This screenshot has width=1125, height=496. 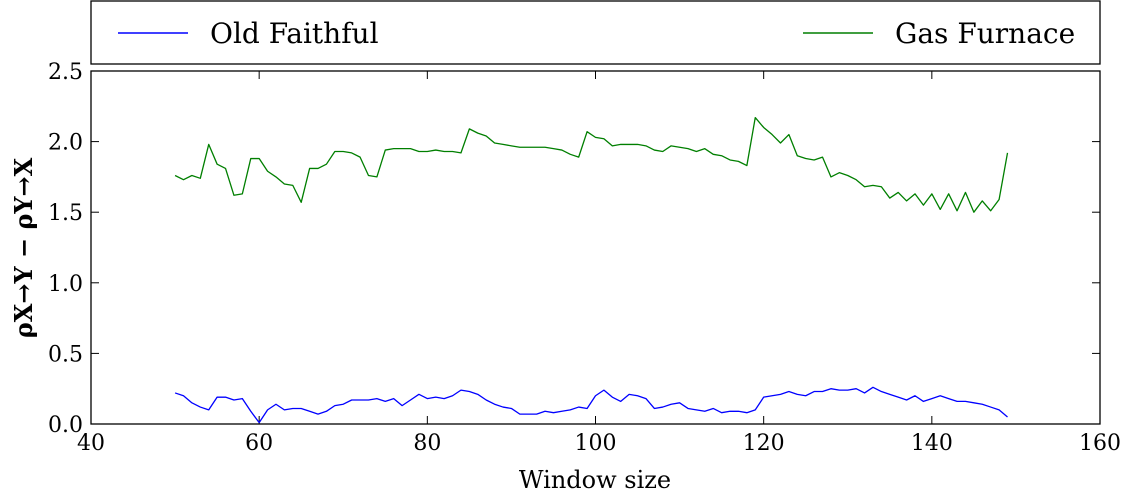 I want to click on series-line-old-faithful, so click(x=591, y=405).